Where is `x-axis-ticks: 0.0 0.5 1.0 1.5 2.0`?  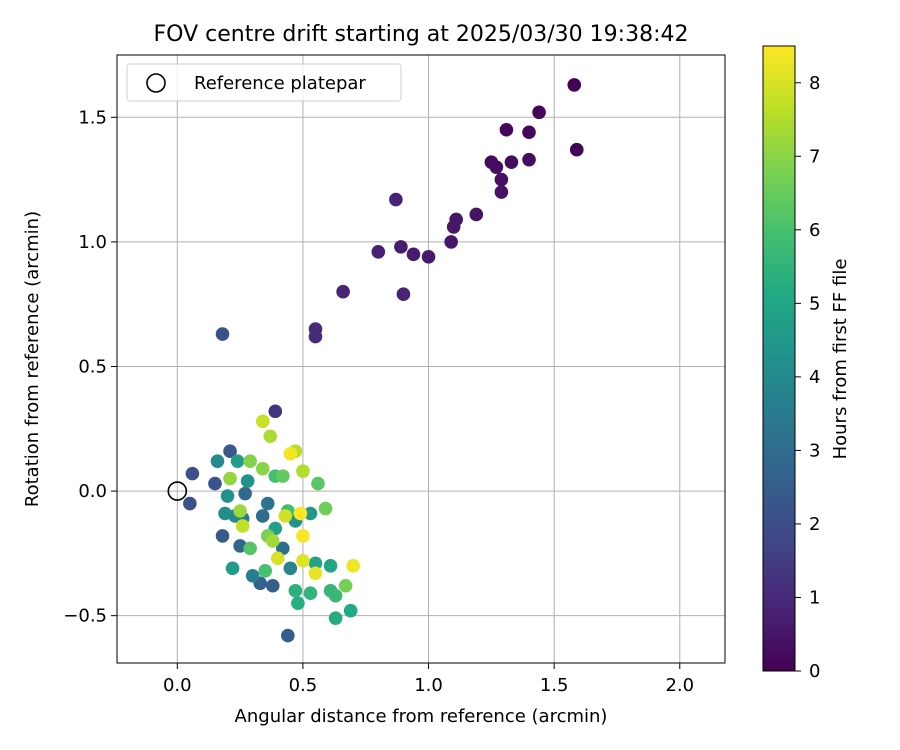
x-axis-ticks: 0.0 0.5 1.0 1.5 2.0 is located at coordinates (428, 679).